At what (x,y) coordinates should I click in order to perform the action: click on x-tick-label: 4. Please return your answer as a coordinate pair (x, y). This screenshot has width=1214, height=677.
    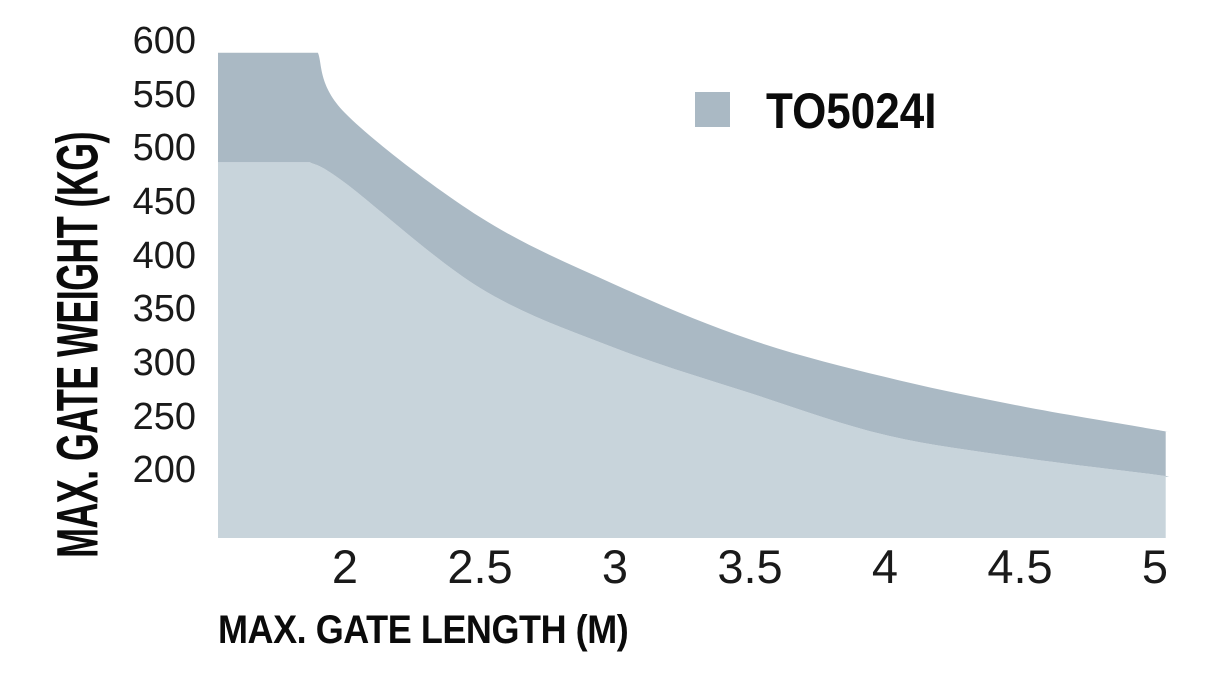
    Looking at the image, I should click on (885, 566).